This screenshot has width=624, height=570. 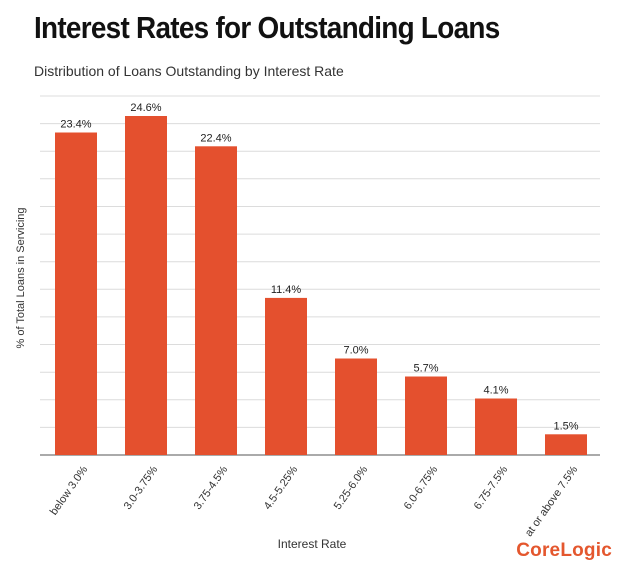 What do you see at coordinates (75, 125) in the screenshot?
I see `value-label-0: 23.4%` at bounding box center [75, 125].